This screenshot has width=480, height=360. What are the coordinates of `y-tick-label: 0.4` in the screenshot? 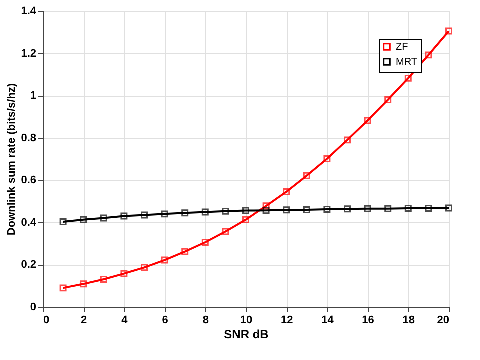 It's located at (29, 222).